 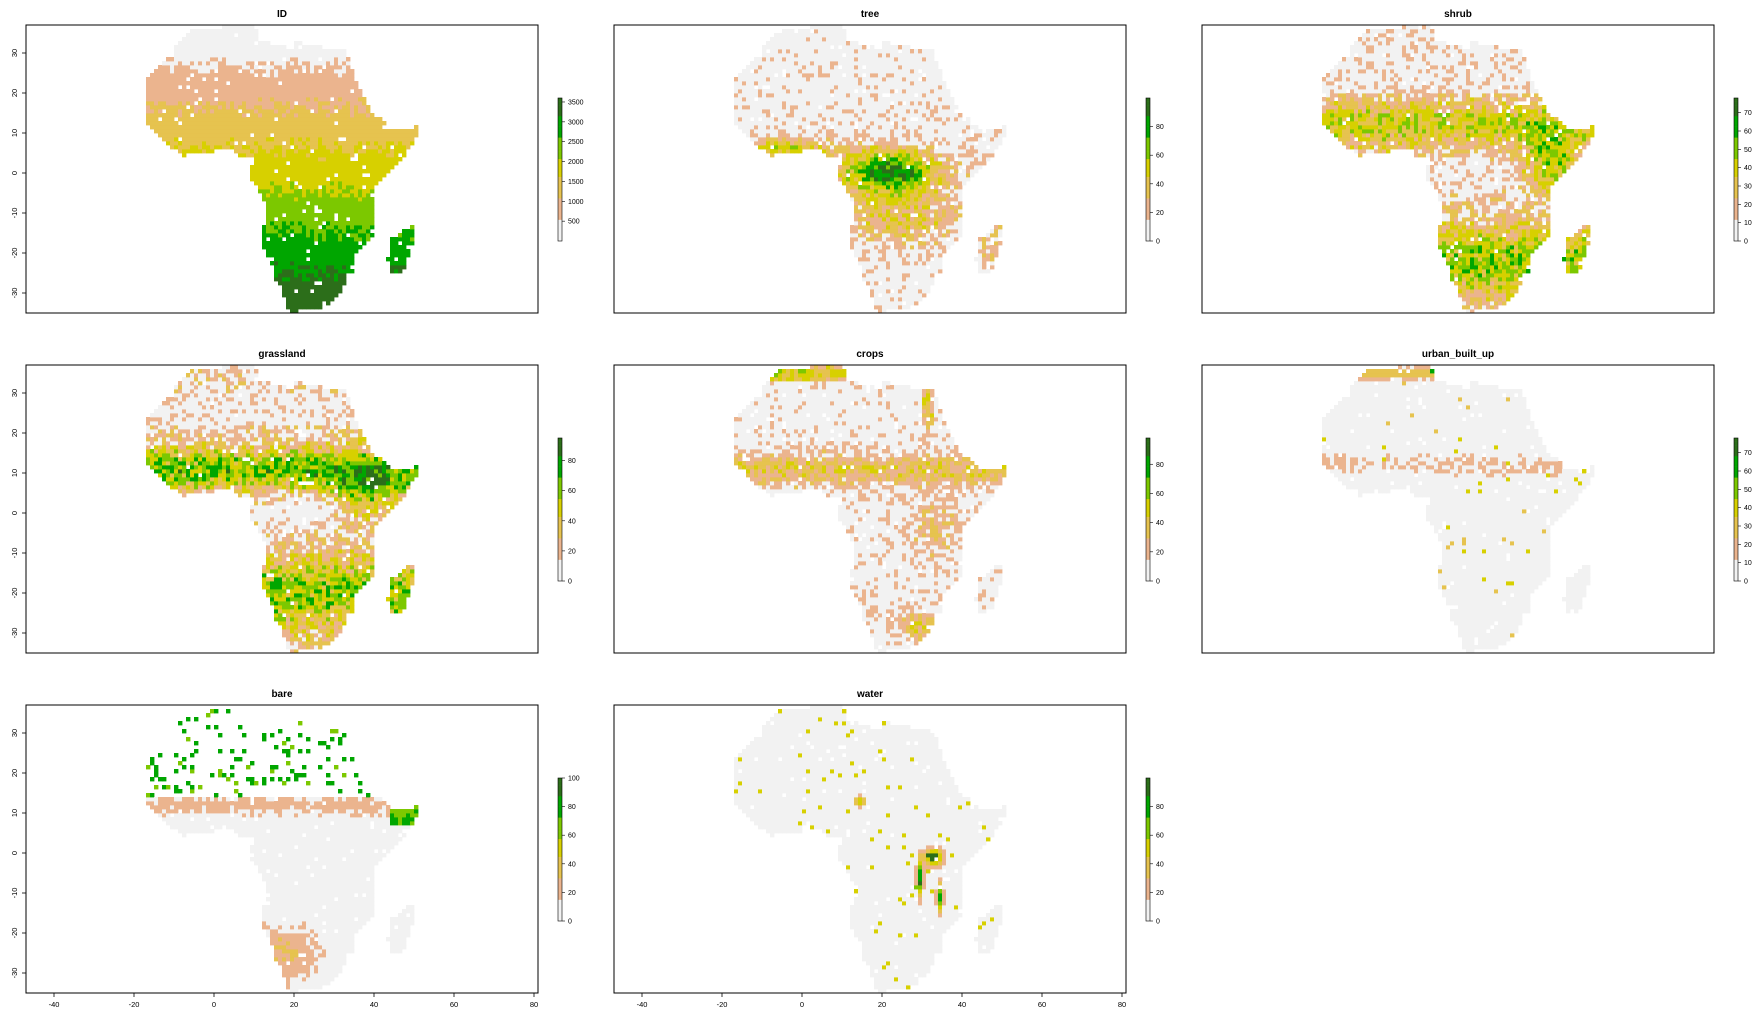 What do you see at coordinates (281, 354) in the screenshot?
I see `panel-title: grassland` at bounding box center [281, 354].